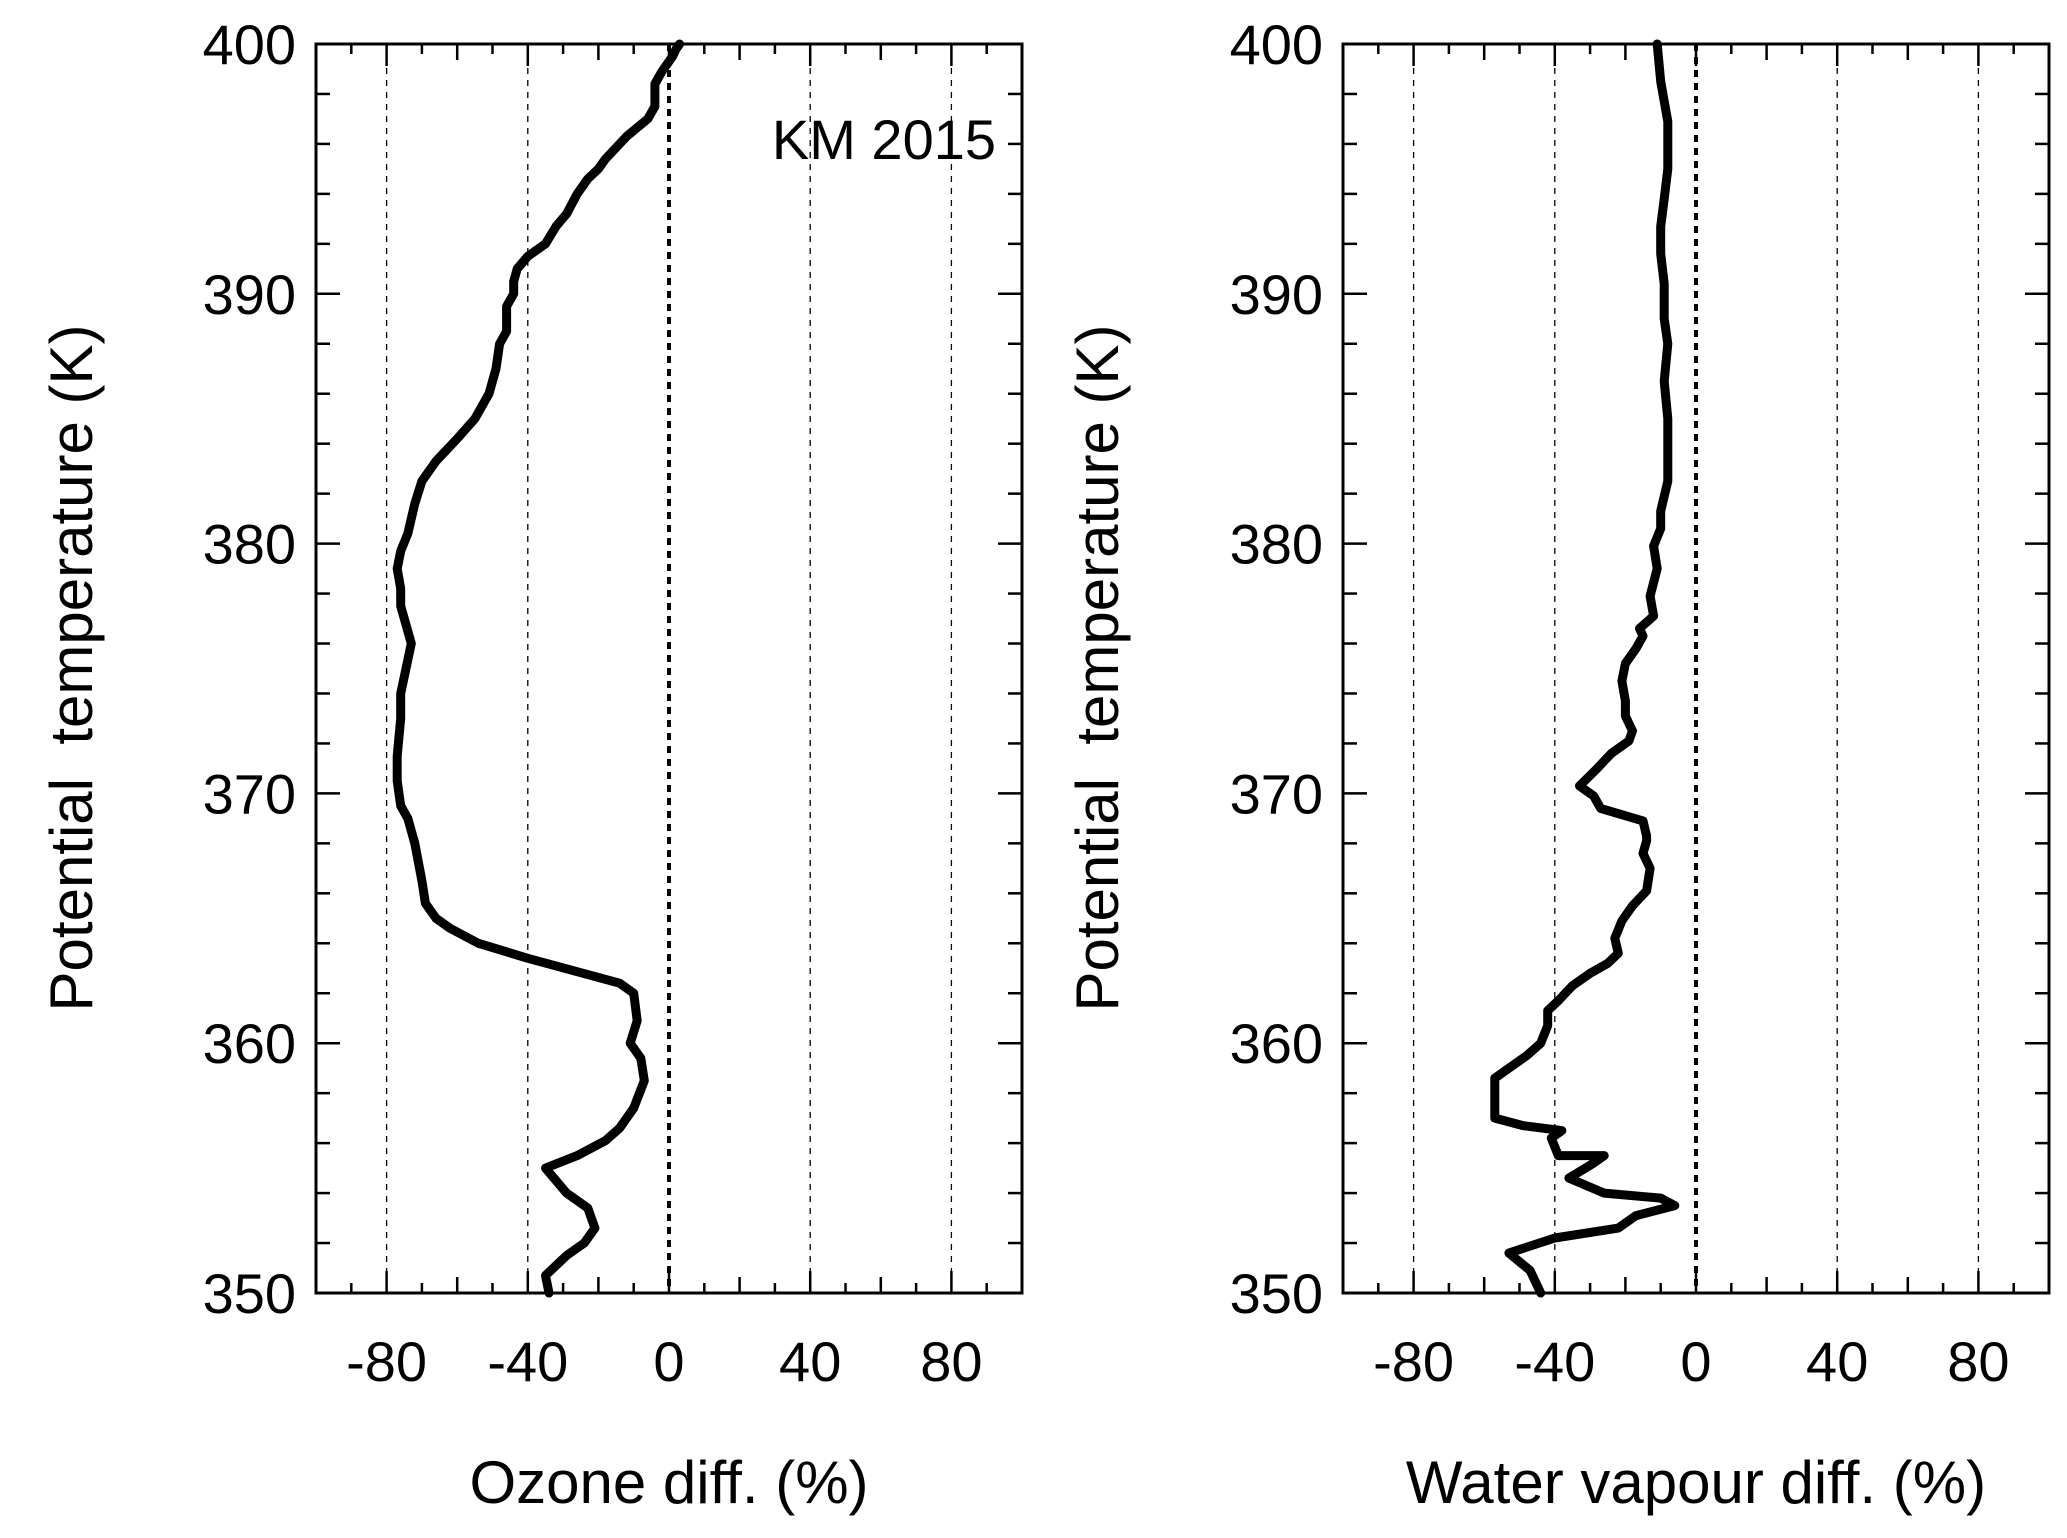 This screenshot has width=2067, height=1538. What do you see at coordinates (668, 1482) in the screenshot?
I see `ozone-x-axis-label: Ozone diff. (%)` at bounding box center [668, 1482].